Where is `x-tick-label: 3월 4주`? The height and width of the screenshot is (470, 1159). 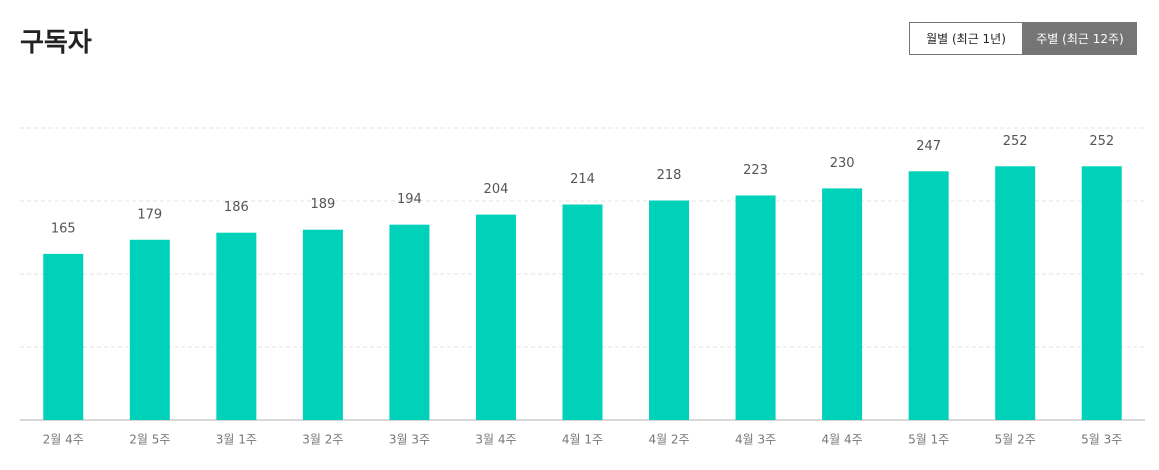
x-tick-label: 3월 4주 is located at coordinates (495, 440).